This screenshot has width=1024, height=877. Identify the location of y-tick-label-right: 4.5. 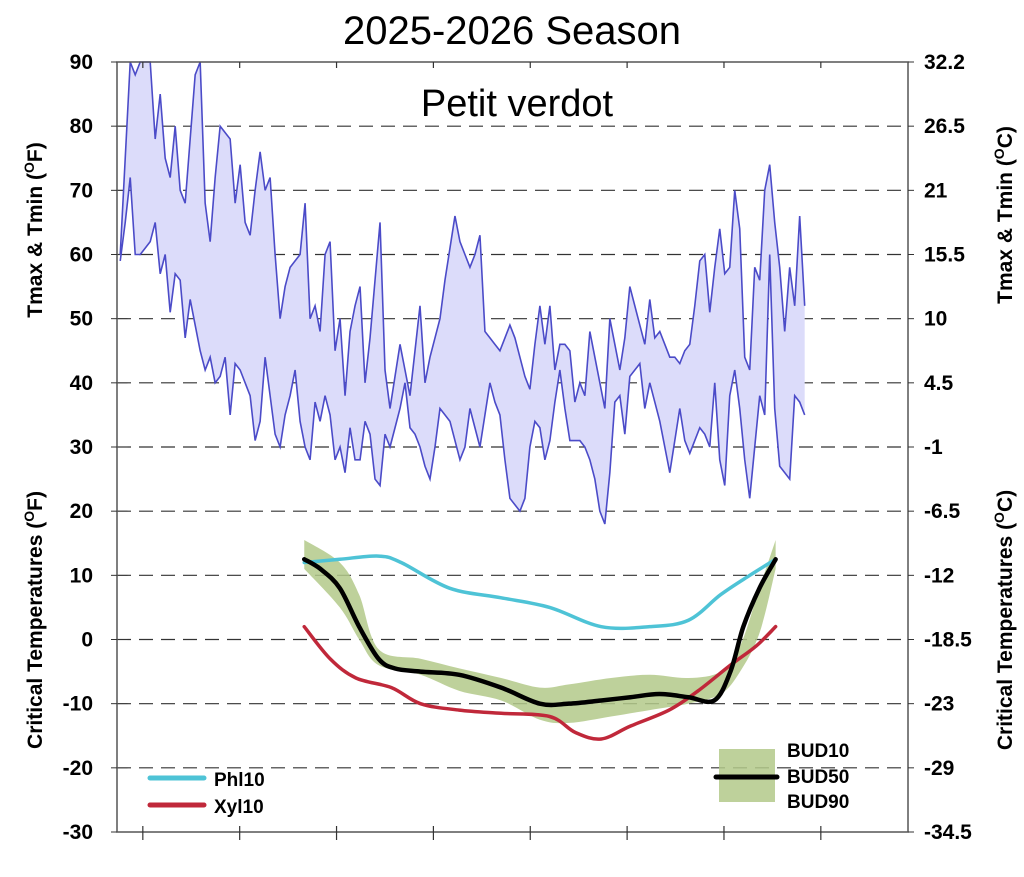
(939, 383).